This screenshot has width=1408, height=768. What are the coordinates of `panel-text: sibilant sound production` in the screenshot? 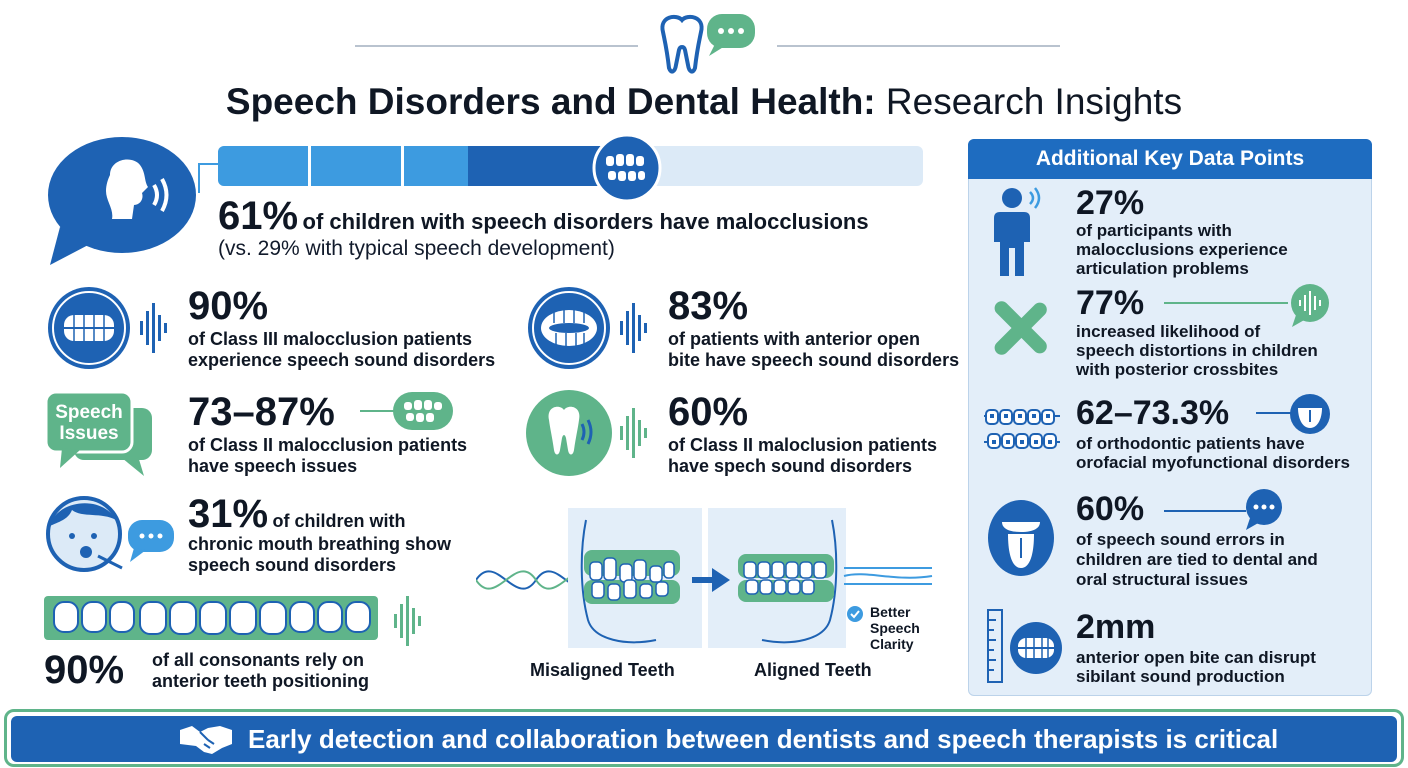 It's located at (1180, 676).